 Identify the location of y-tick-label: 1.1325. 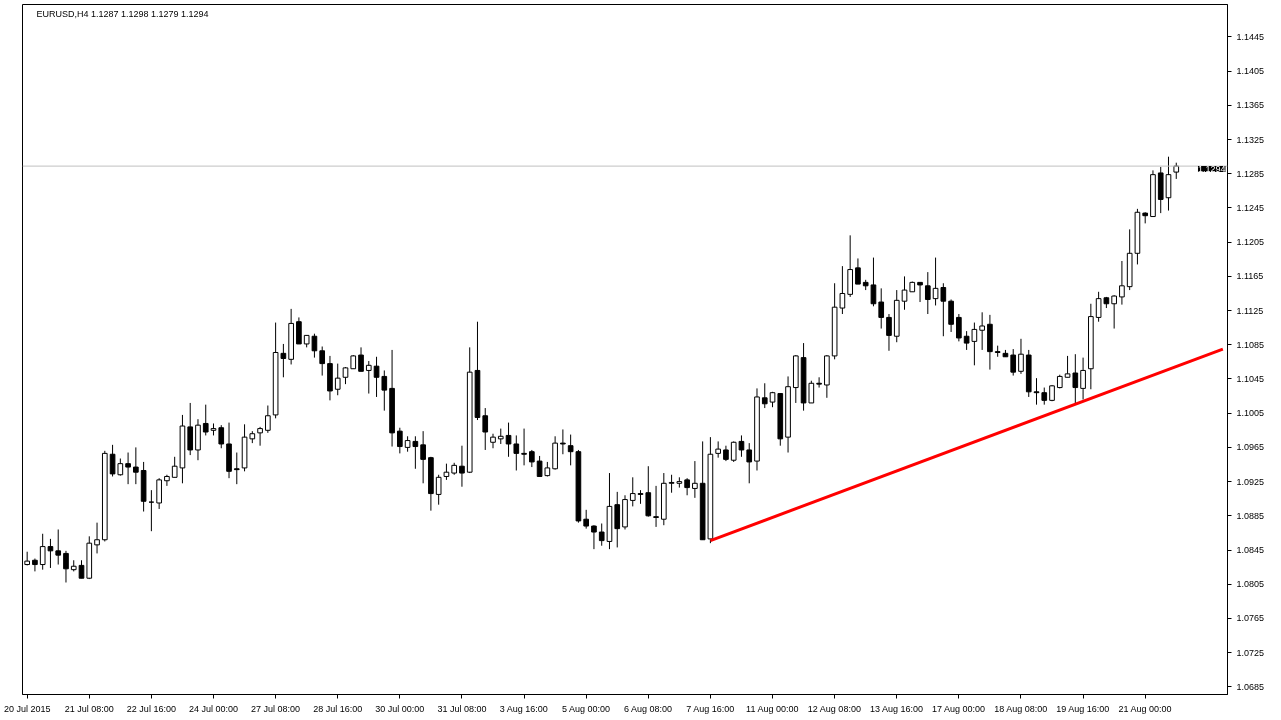
(1250, 139).